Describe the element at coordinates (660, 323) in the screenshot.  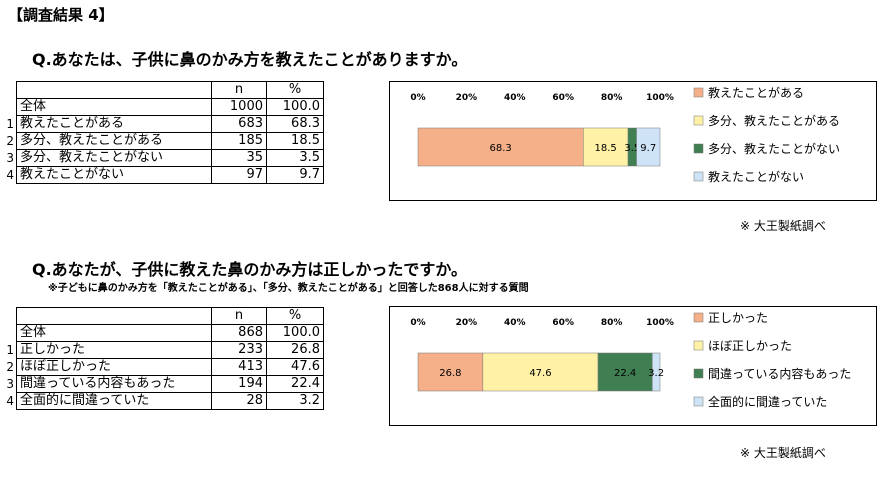
I see `tick-label: 100%` at that location.